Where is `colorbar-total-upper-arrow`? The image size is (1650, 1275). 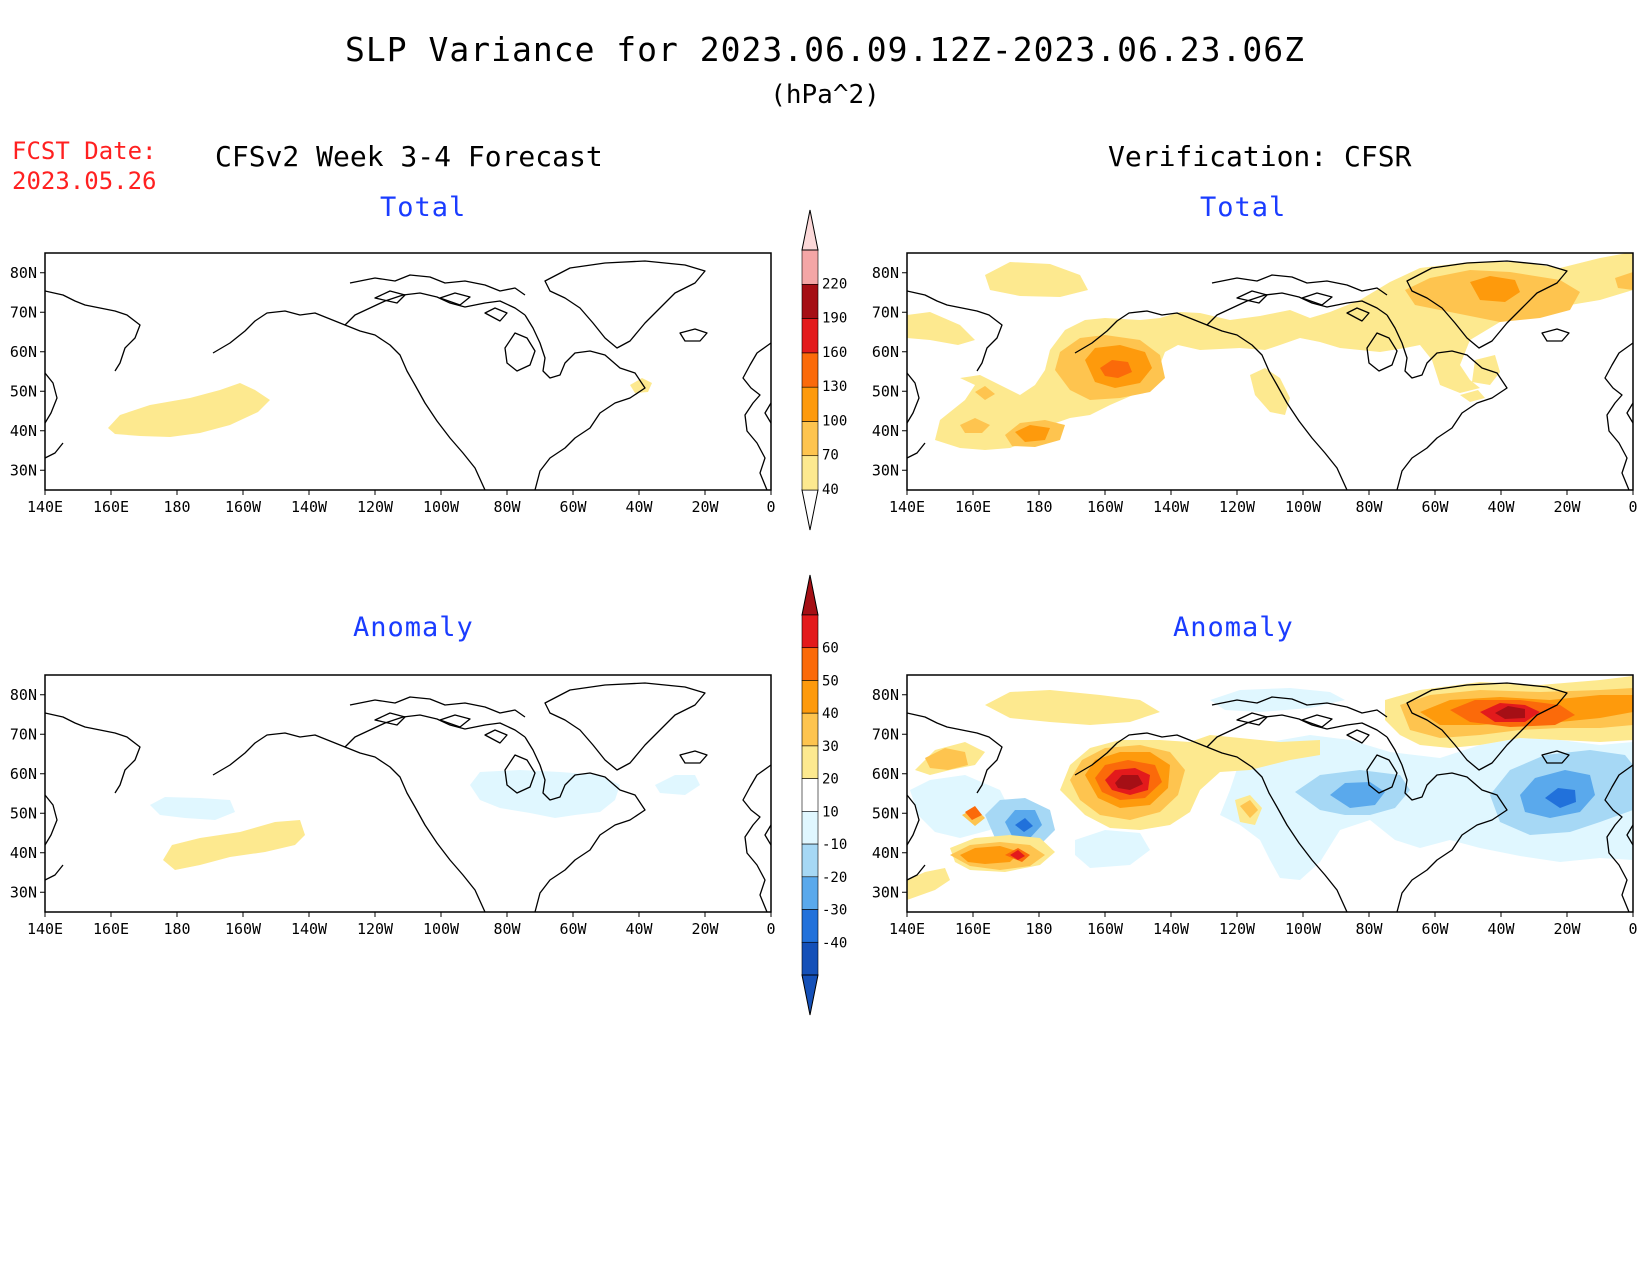
colorbar-total-upper-arrow is located at coordinates (810, 230).